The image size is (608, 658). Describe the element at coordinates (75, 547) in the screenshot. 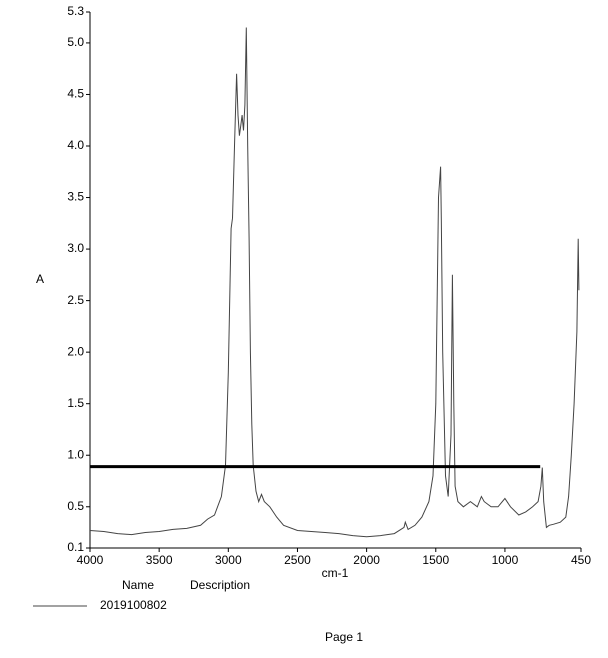

I see `y-tick-label: 0.1` at that location.